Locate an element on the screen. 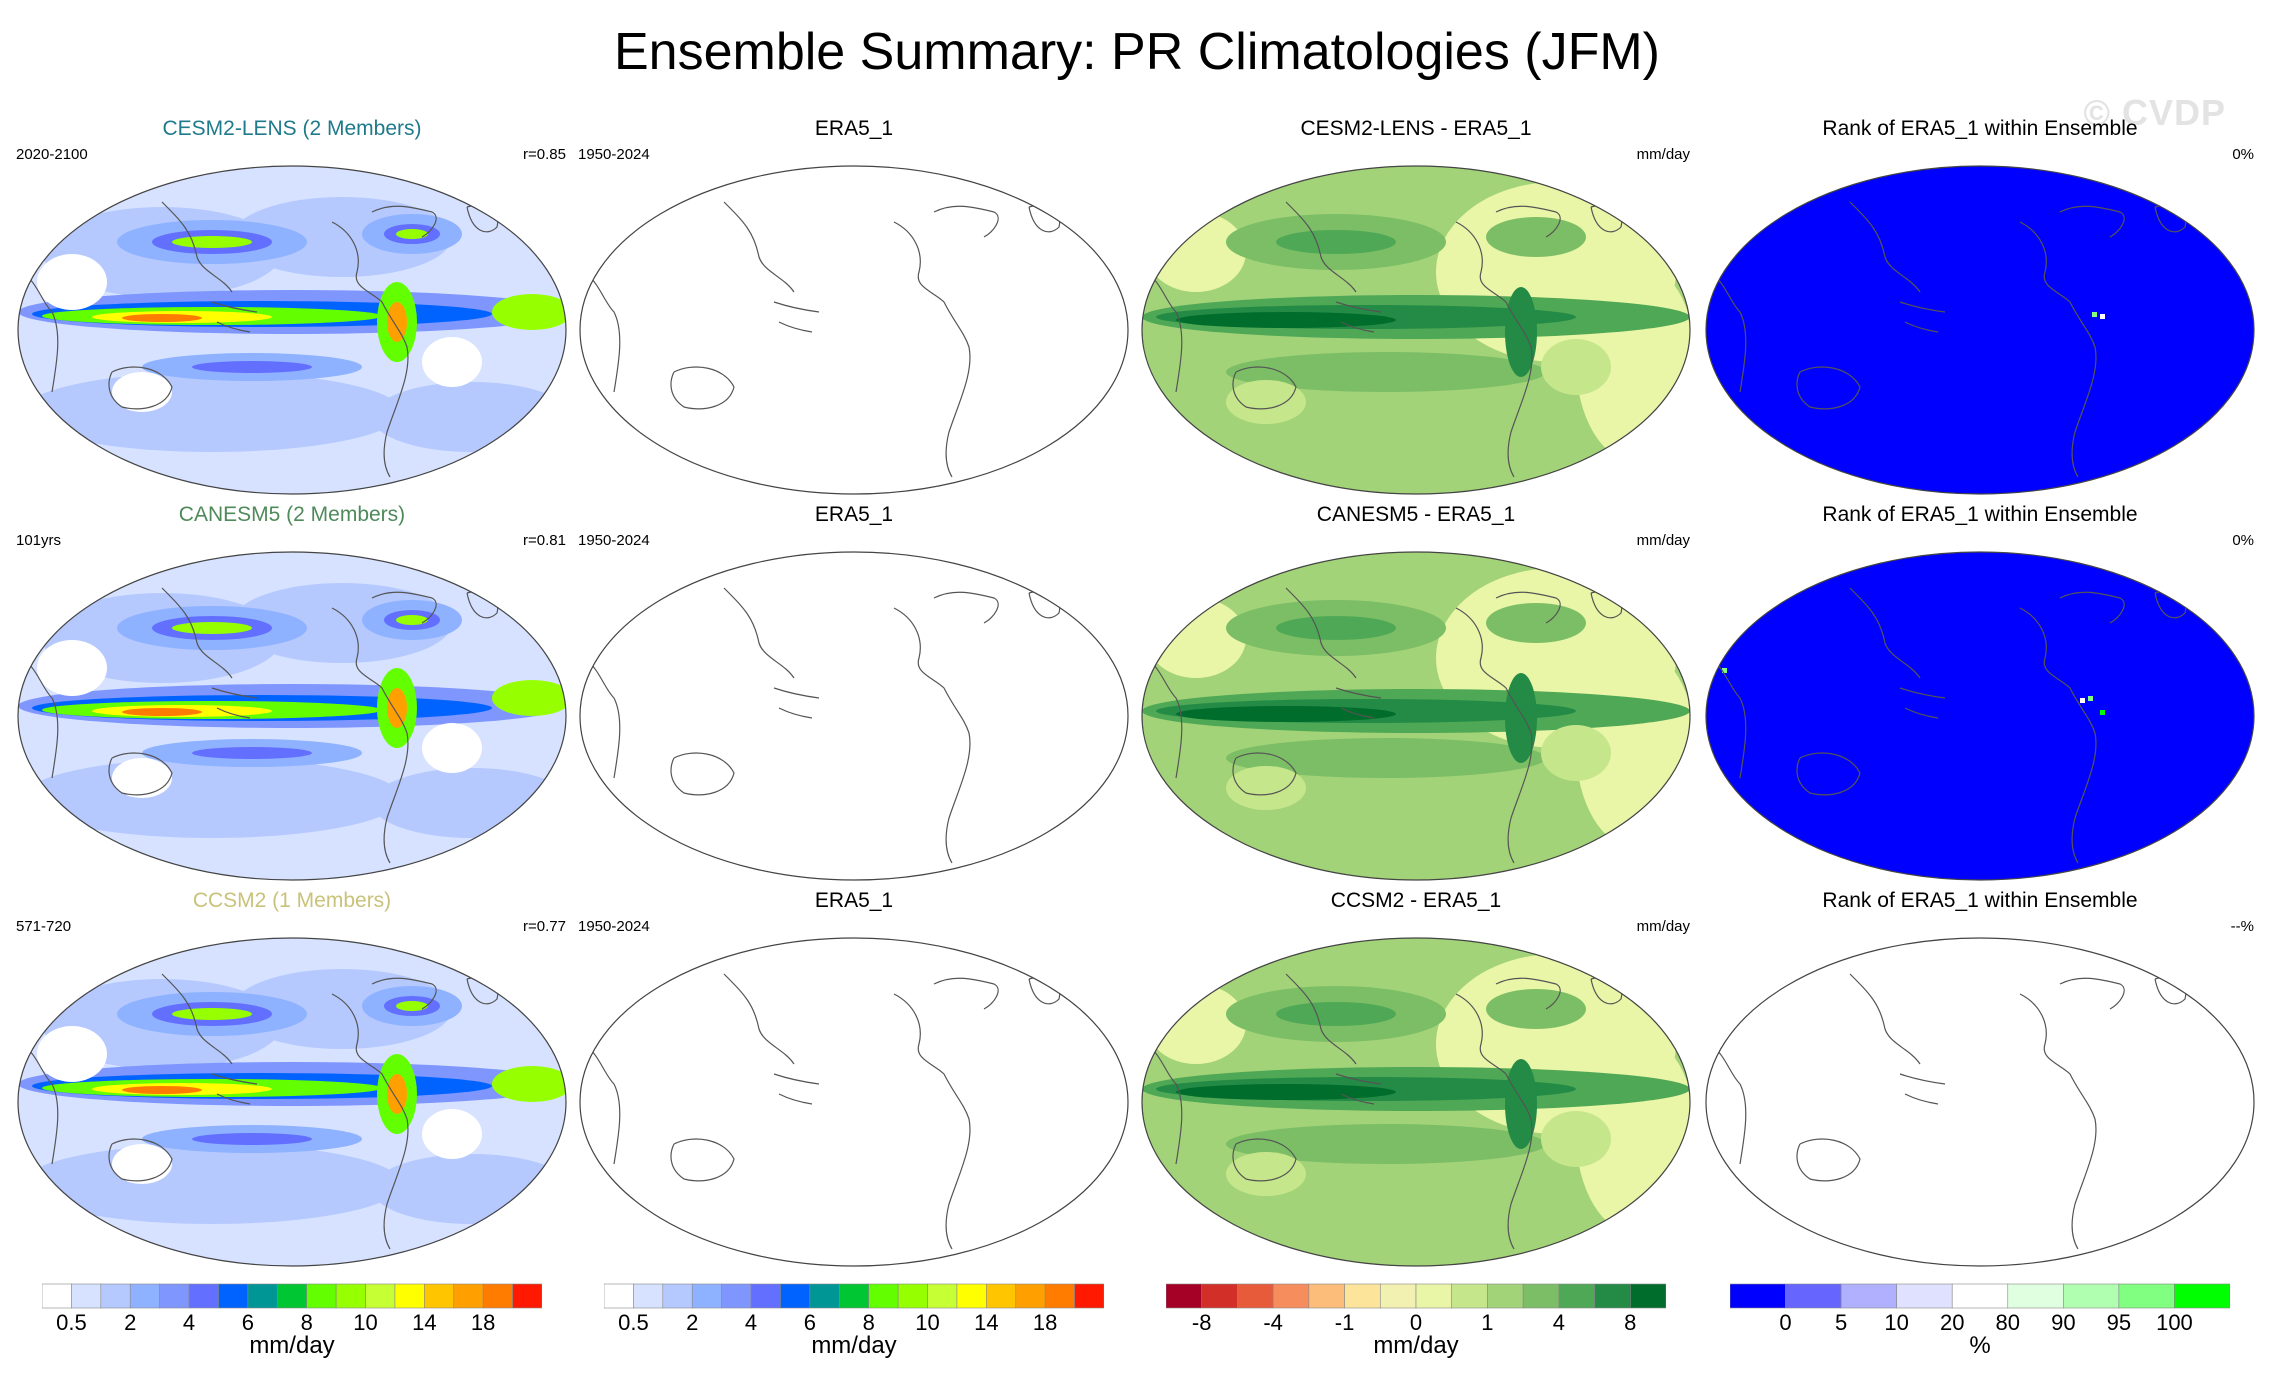  panel-title: CESM2-LENS (2 Members) is located at coordinates (292, 128).